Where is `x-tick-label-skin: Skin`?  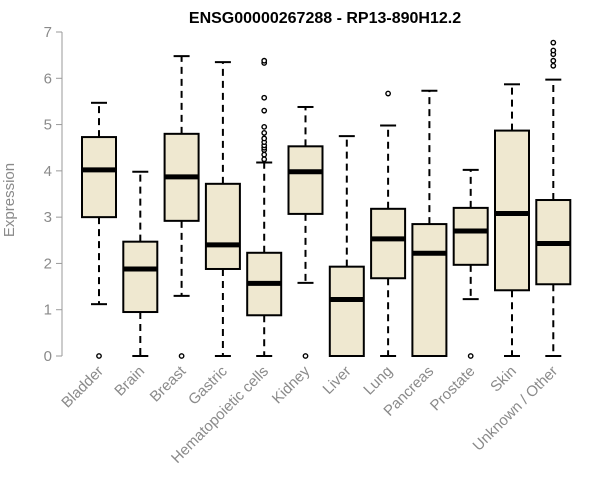
x-tick-label-skin: Skin is located at coordinates (503, 379).